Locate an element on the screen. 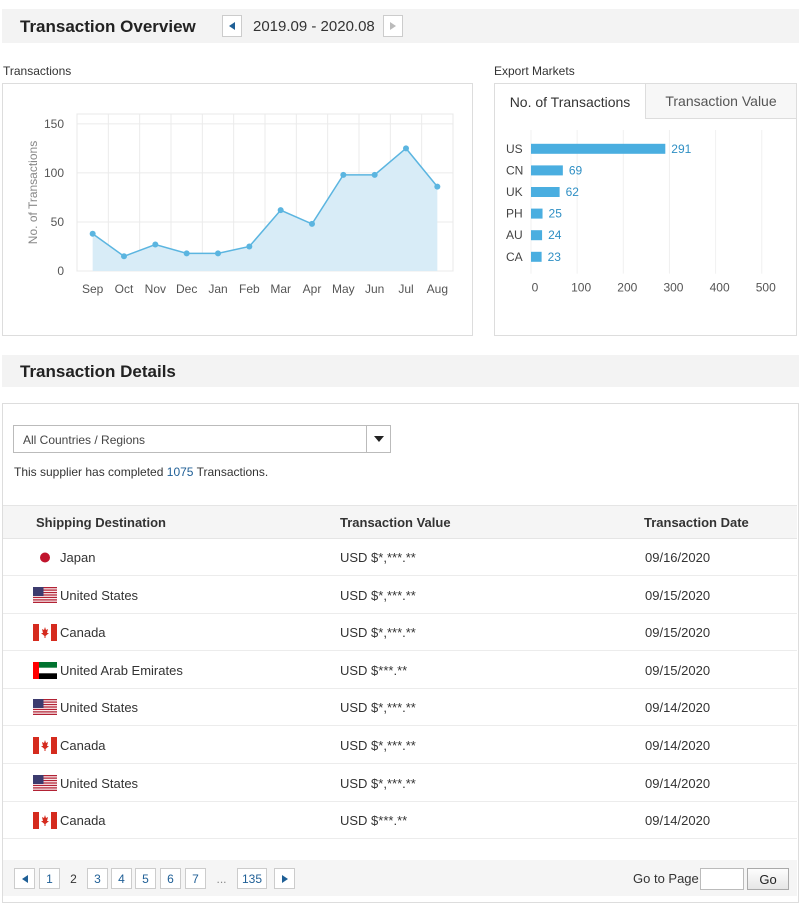 This screenshot has height=909, width=800. summary-suffix: Transactions. is located at coordinates (232, 472).